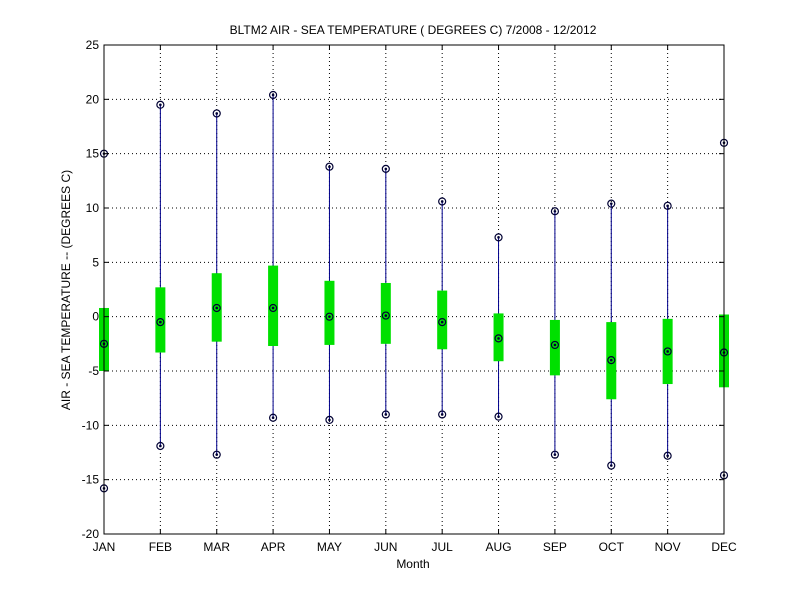  What do you see at coordinates (329, 547) in the screenshot?
I see `x-tick-label: MAY` at bounding box center [329, 547].